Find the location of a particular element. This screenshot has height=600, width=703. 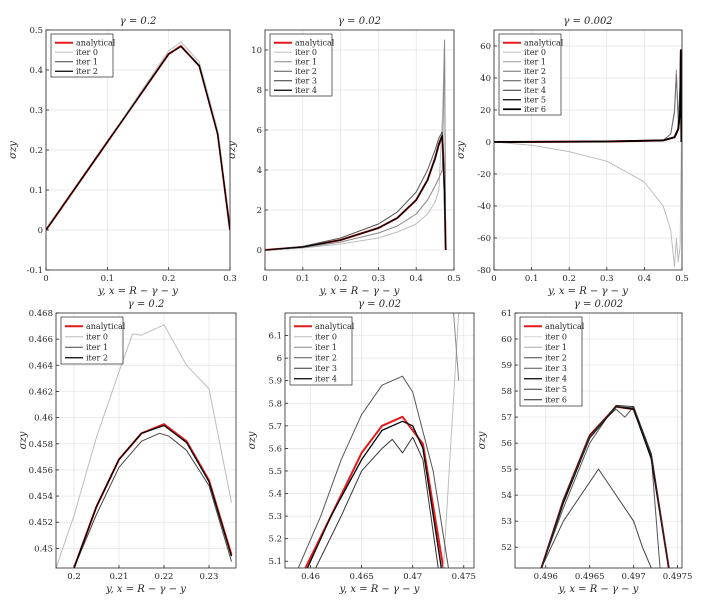

y-tick-label: 53 is located at coordinates (506, 522).